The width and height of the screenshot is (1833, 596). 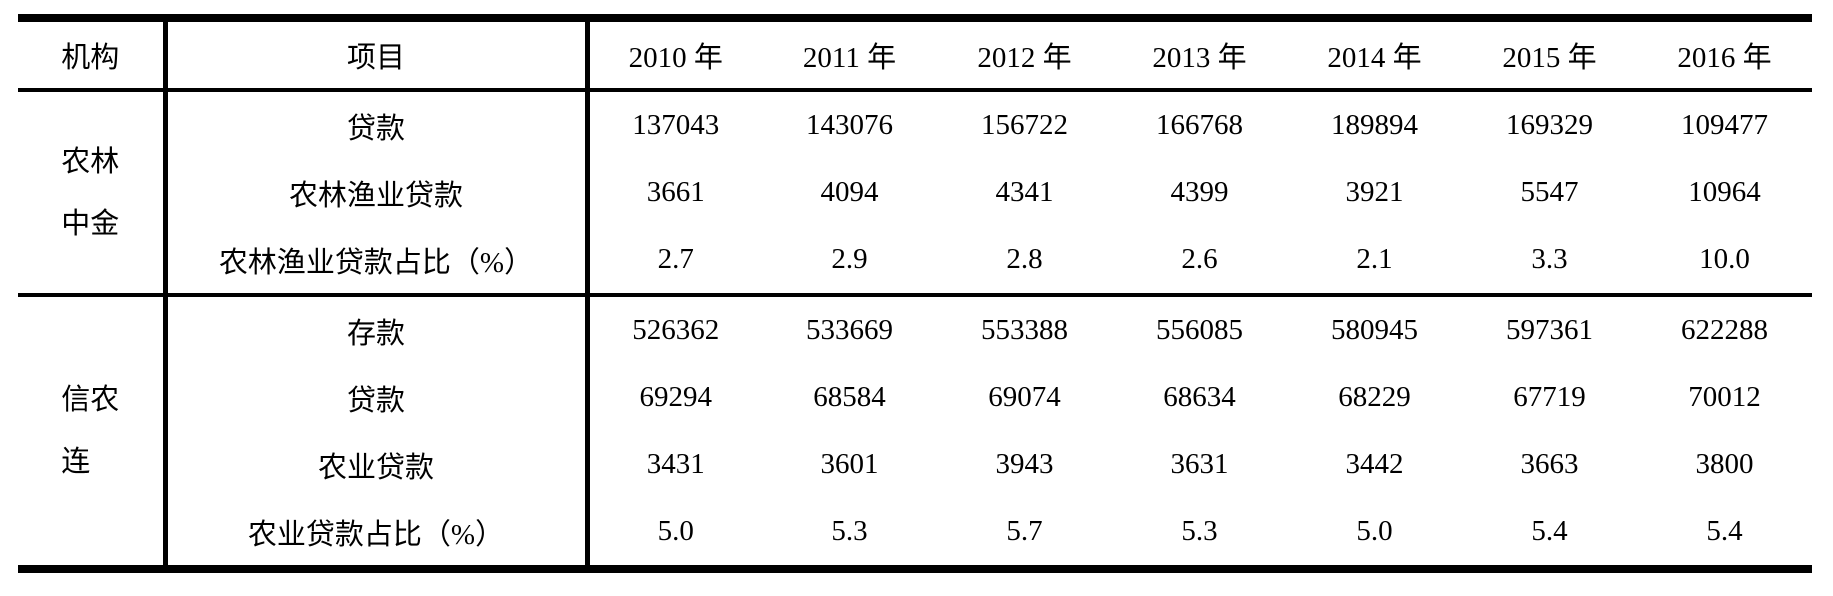 I want to click on value-cell: 2.7, so click(x=675, y=259).